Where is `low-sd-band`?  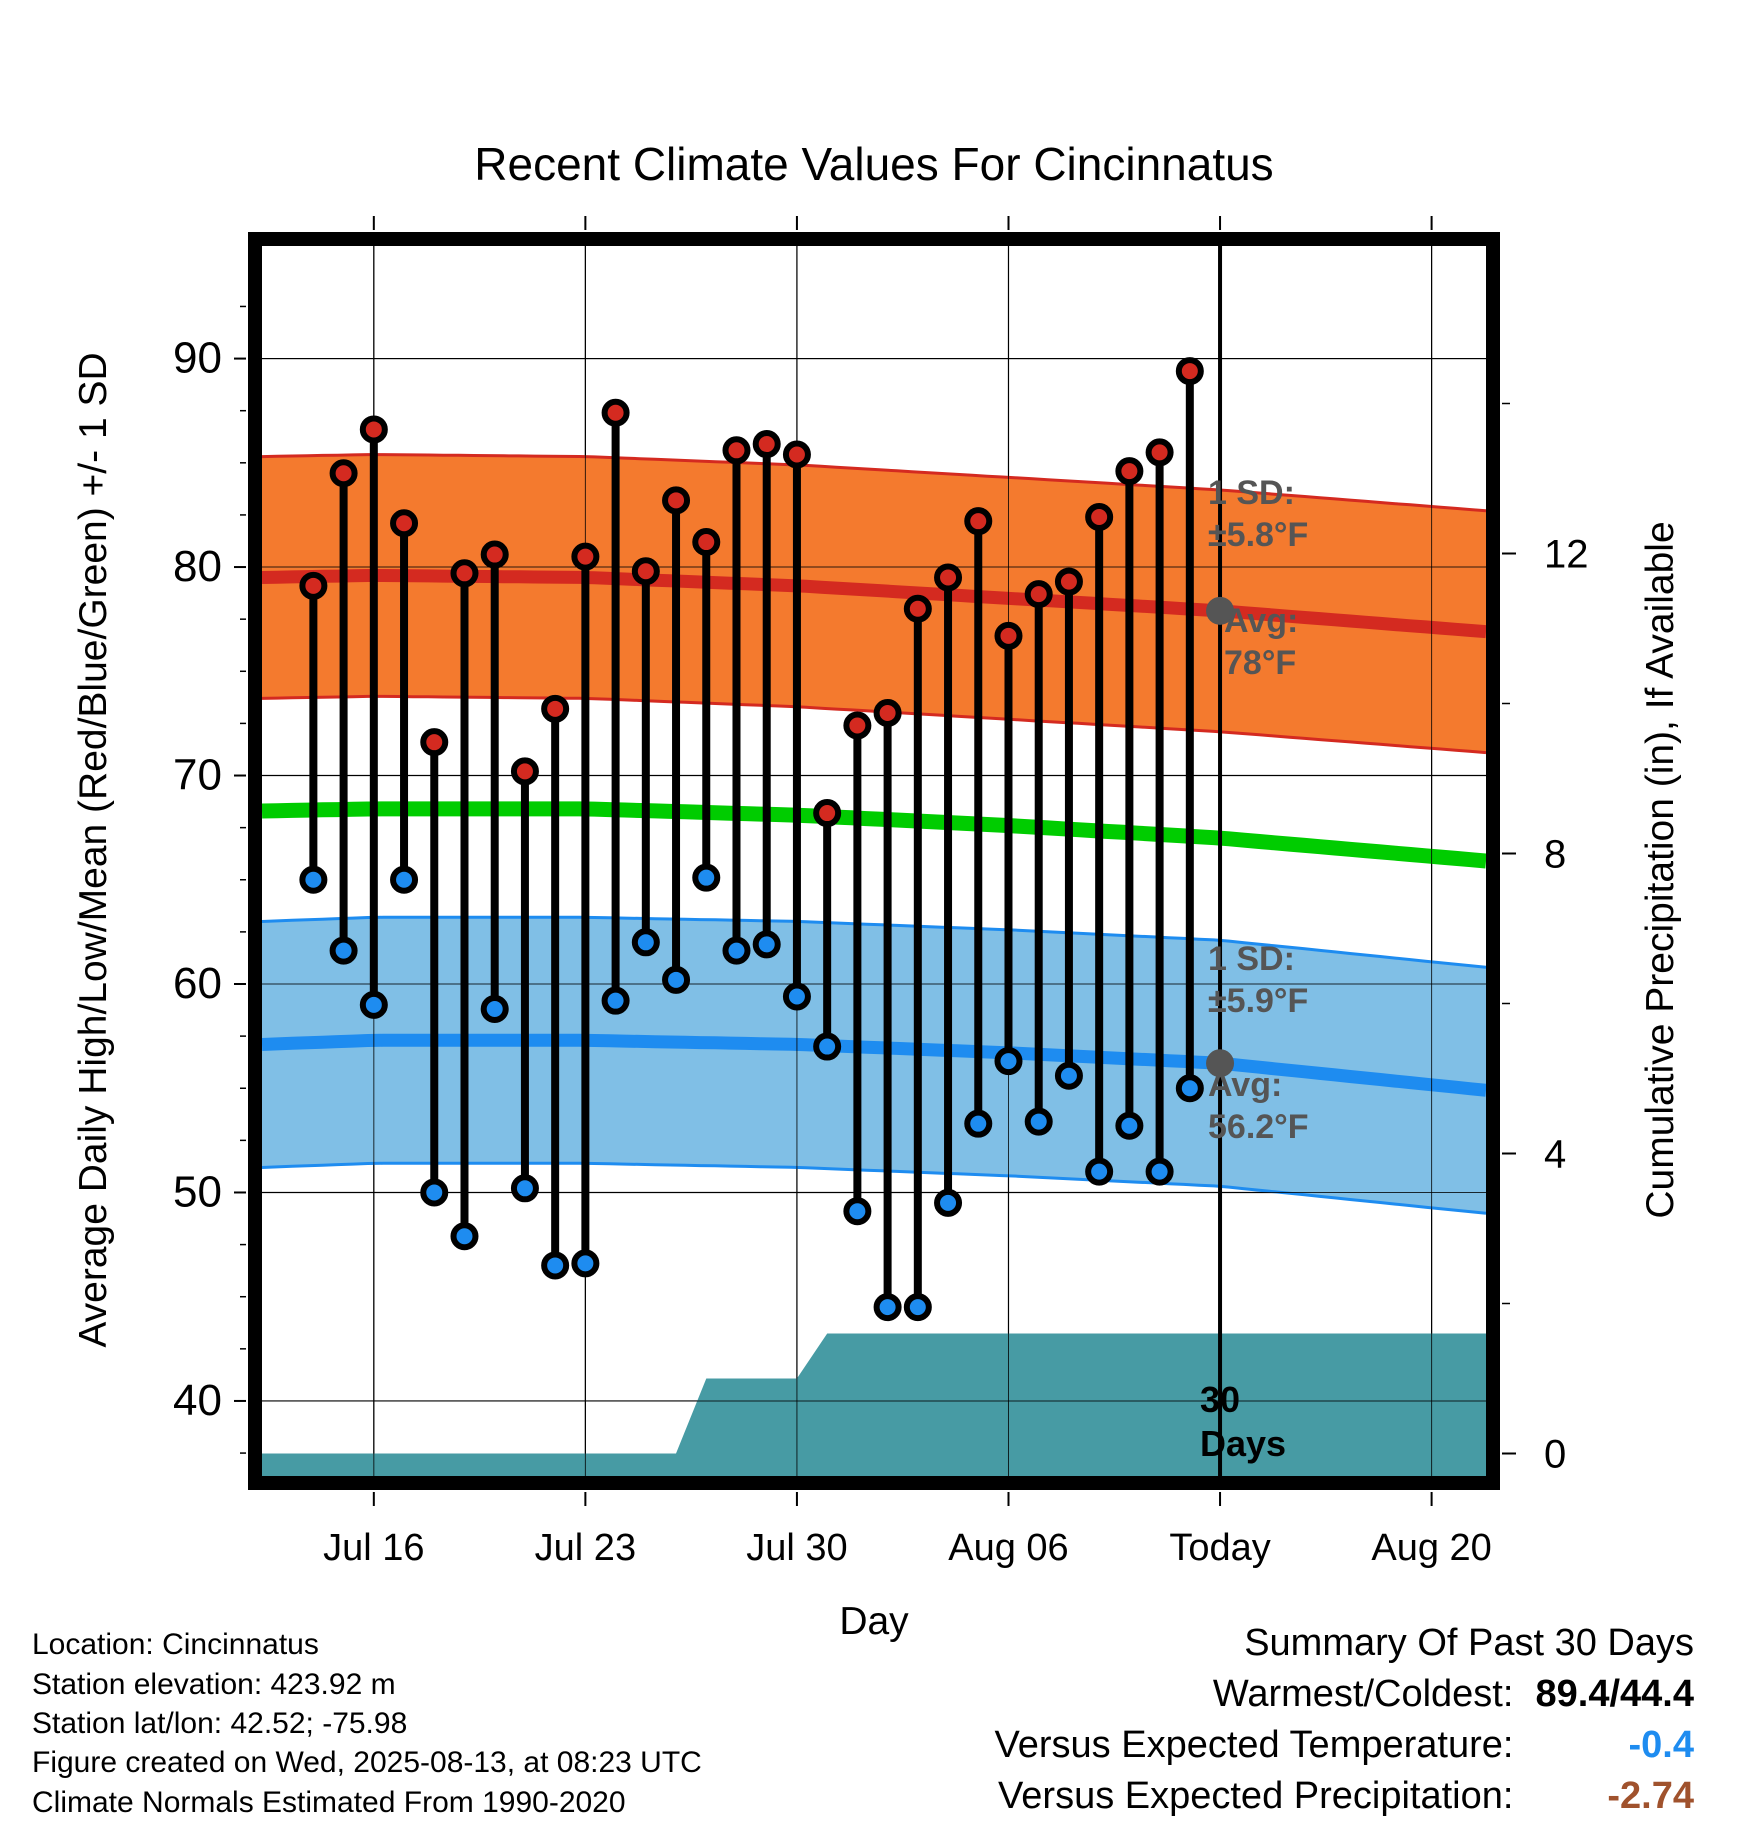 low-sd-band is located at coordinates (874, 1065).